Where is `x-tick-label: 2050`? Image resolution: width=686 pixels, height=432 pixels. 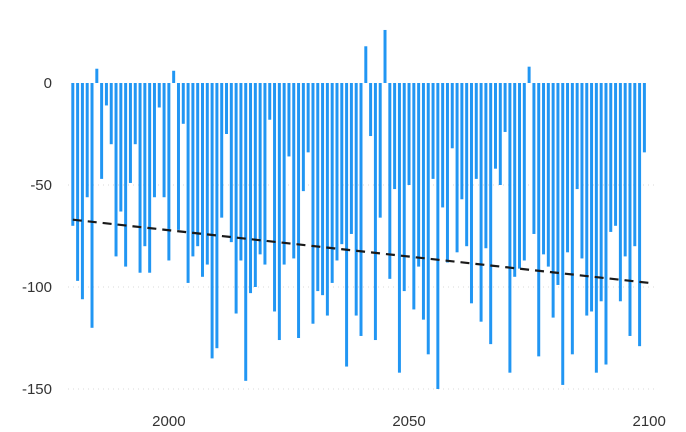 x-tick-label: 2050 is located at coordinates (408, 421).